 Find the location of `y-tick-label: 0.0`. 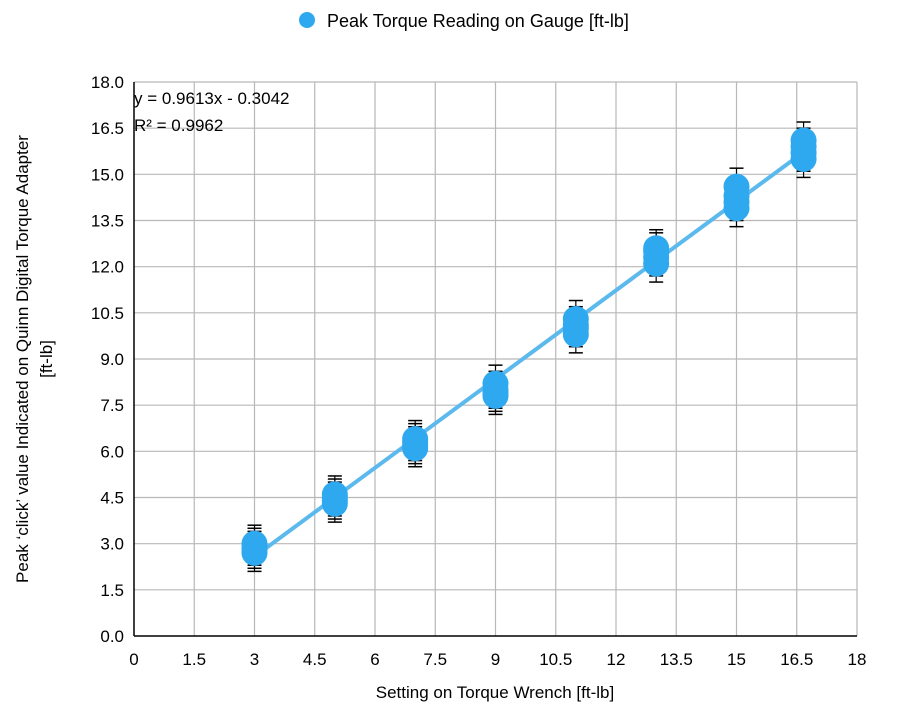

y-tick-label: 0.0 is located at coordinates (112, 636).